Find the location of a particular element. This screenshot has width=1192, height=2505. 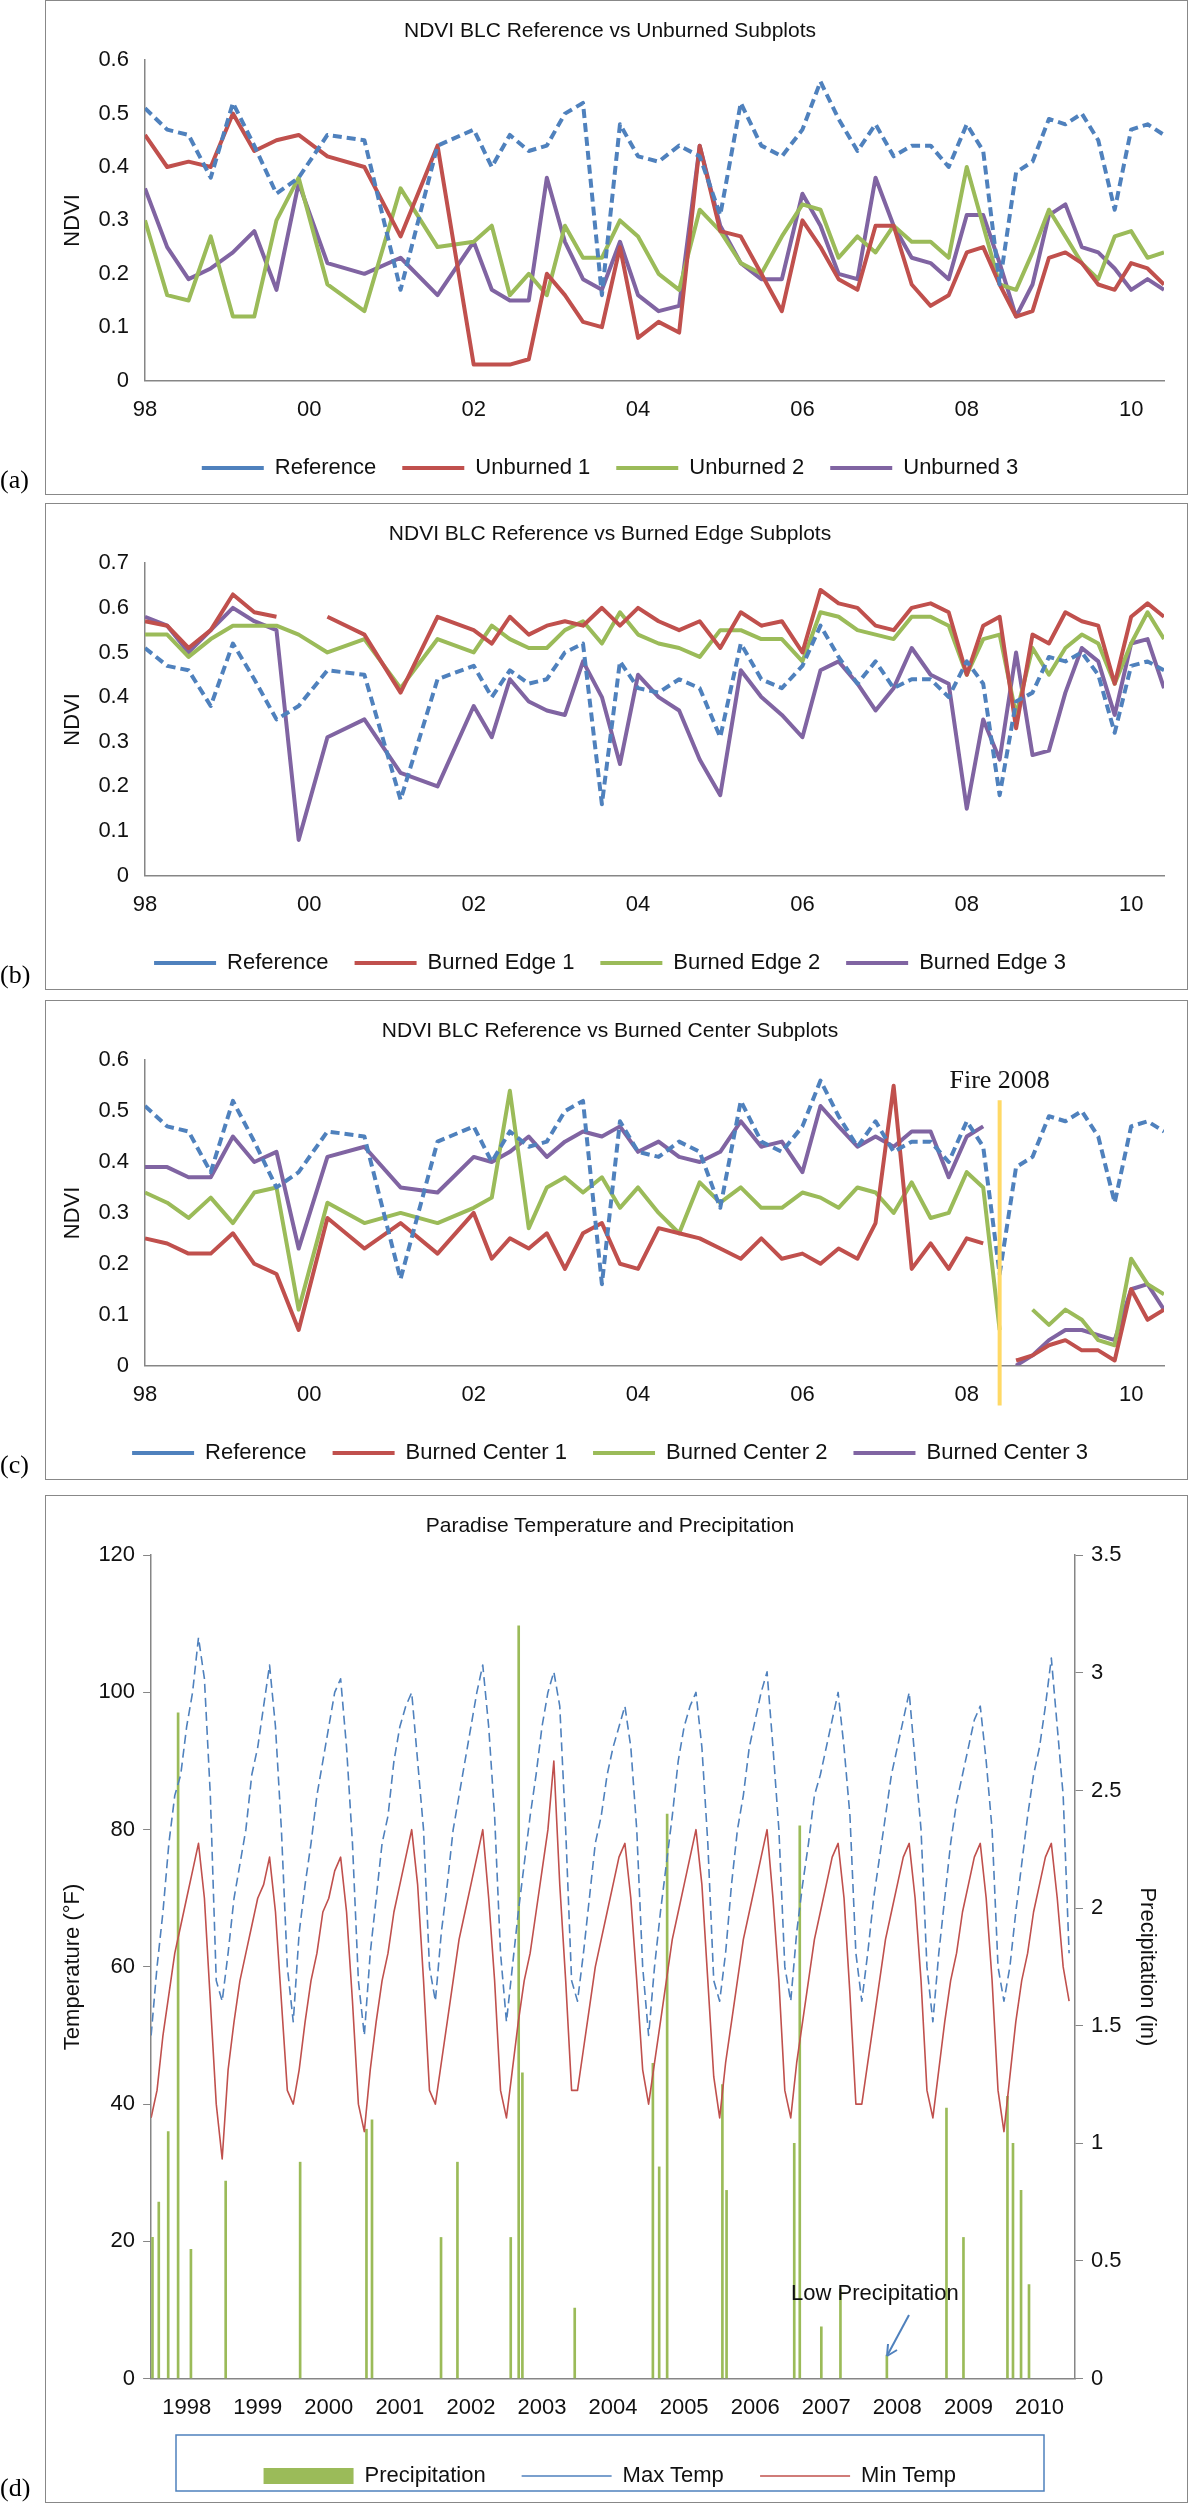

x-tick-label: 2009 is located at coordinates (968, 2406).